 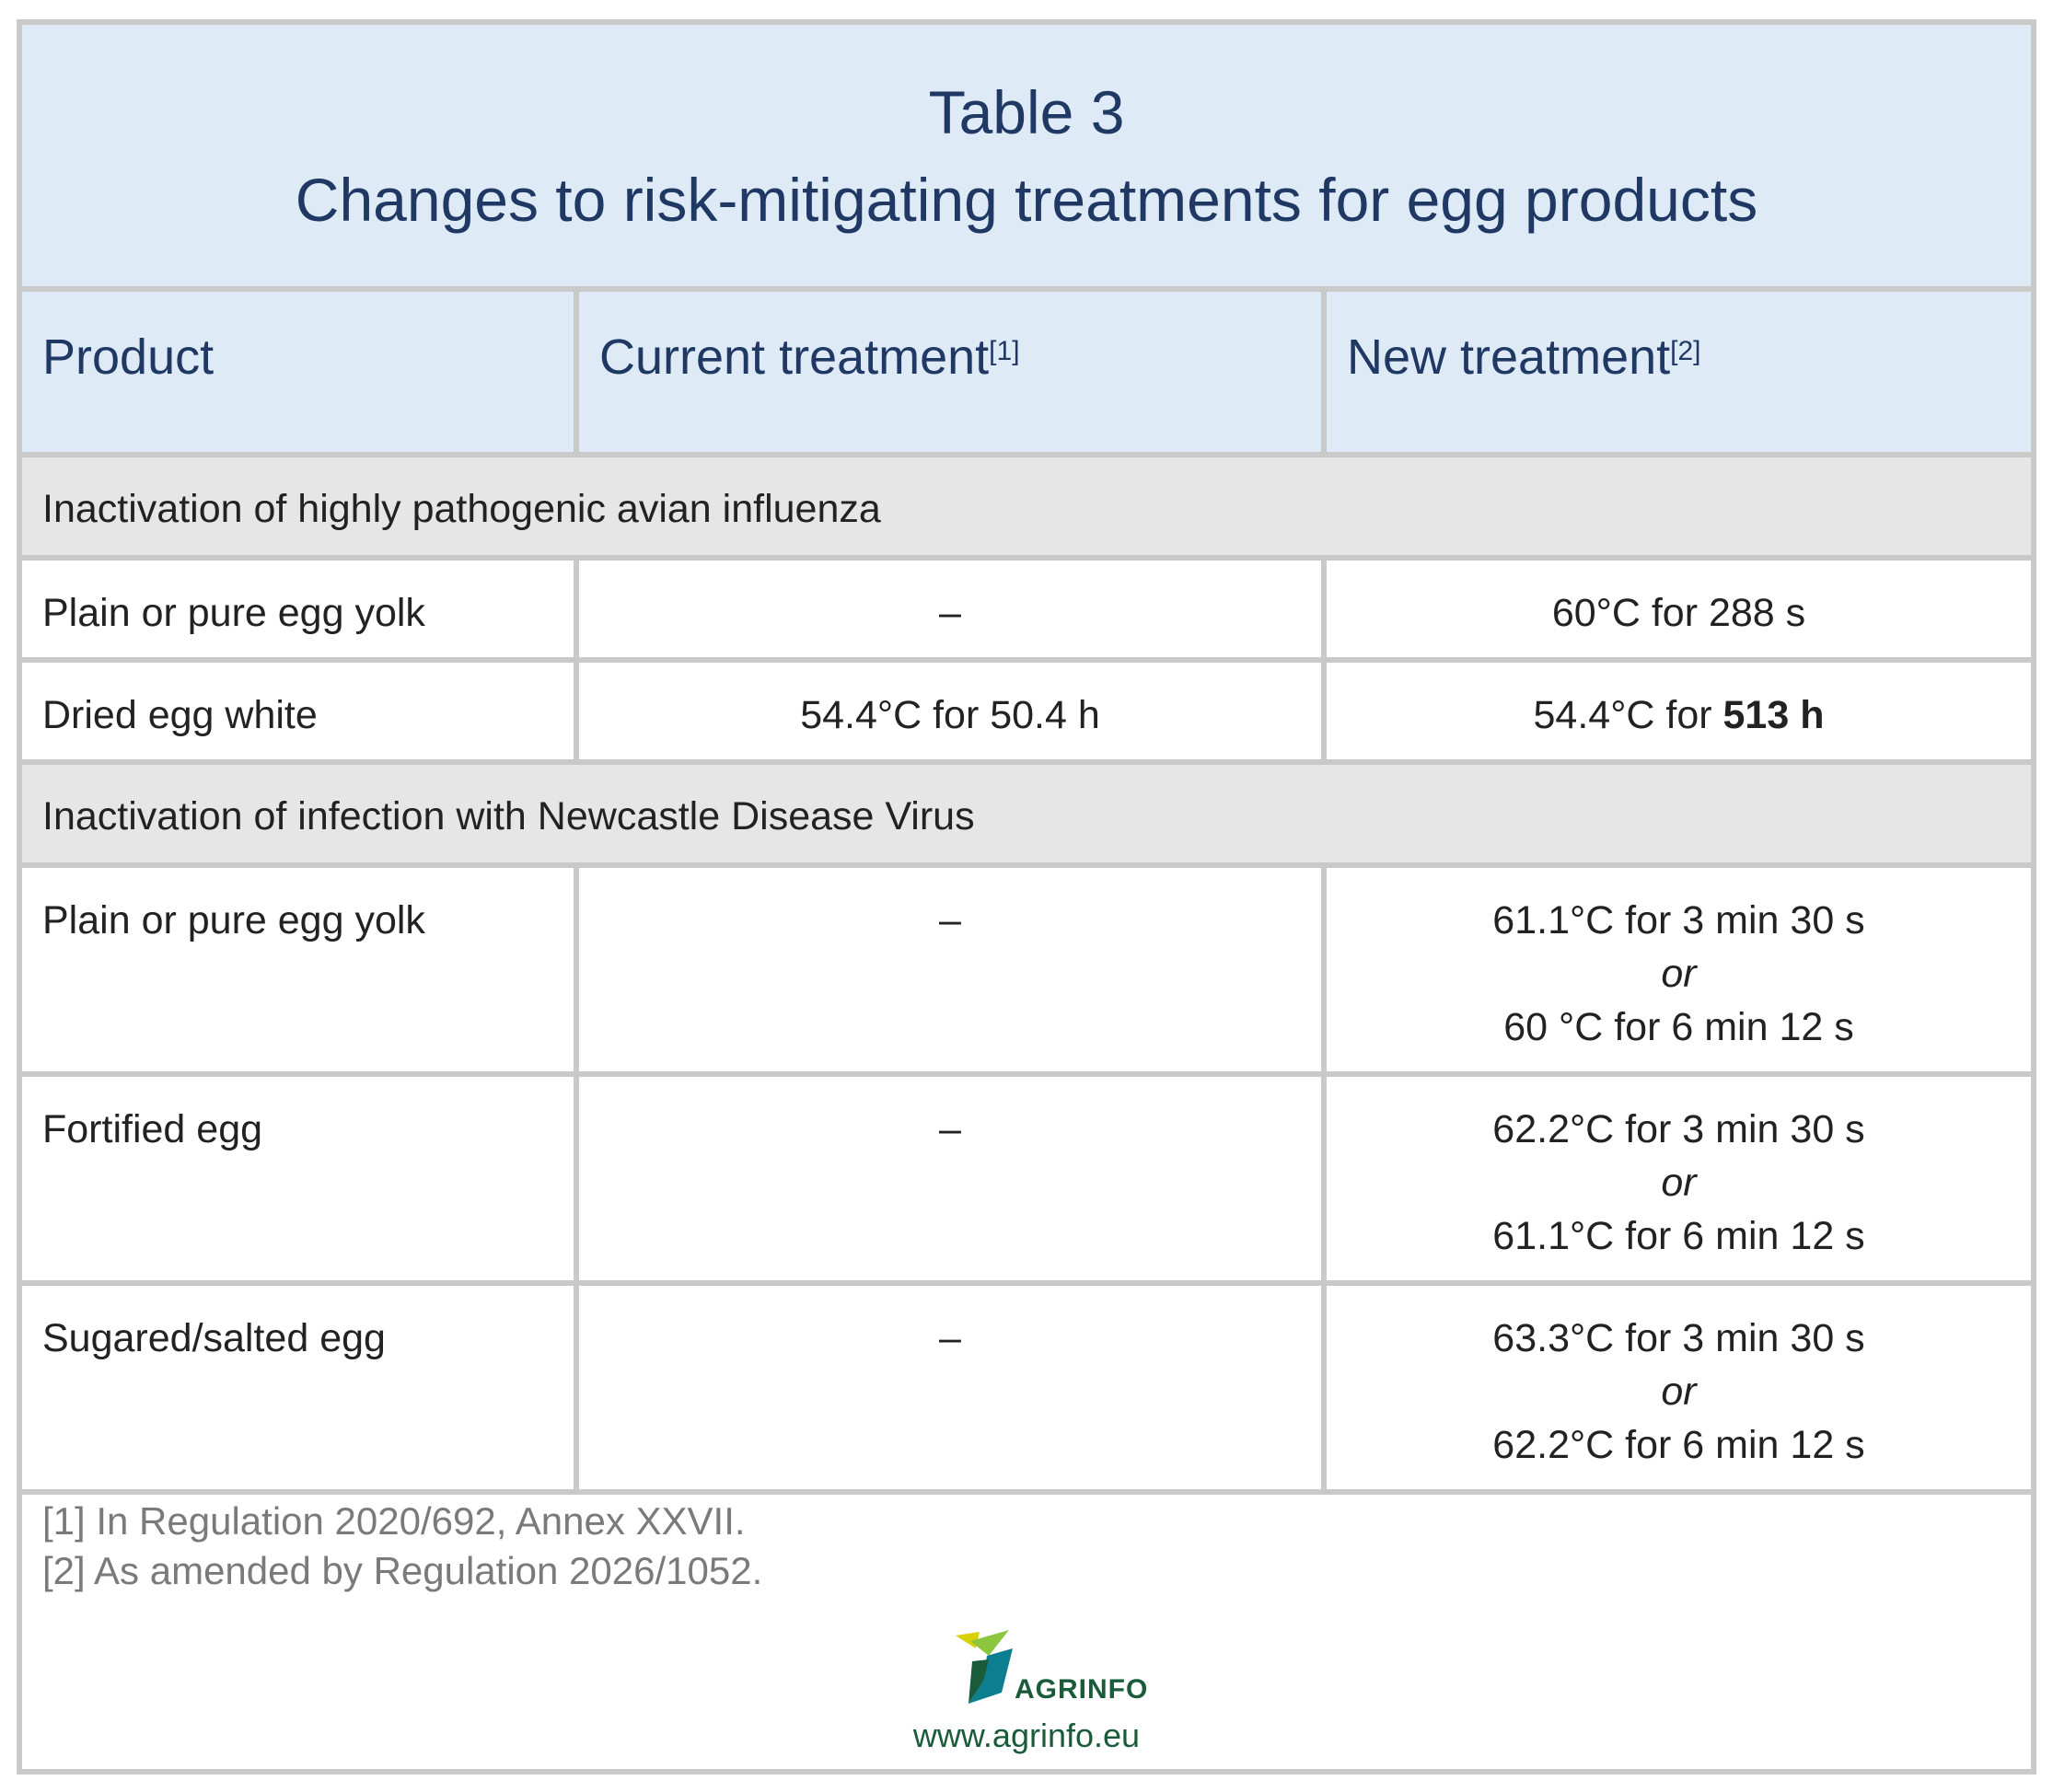 I want to click on header-cell-product: Product, so click(x=300, y=372).